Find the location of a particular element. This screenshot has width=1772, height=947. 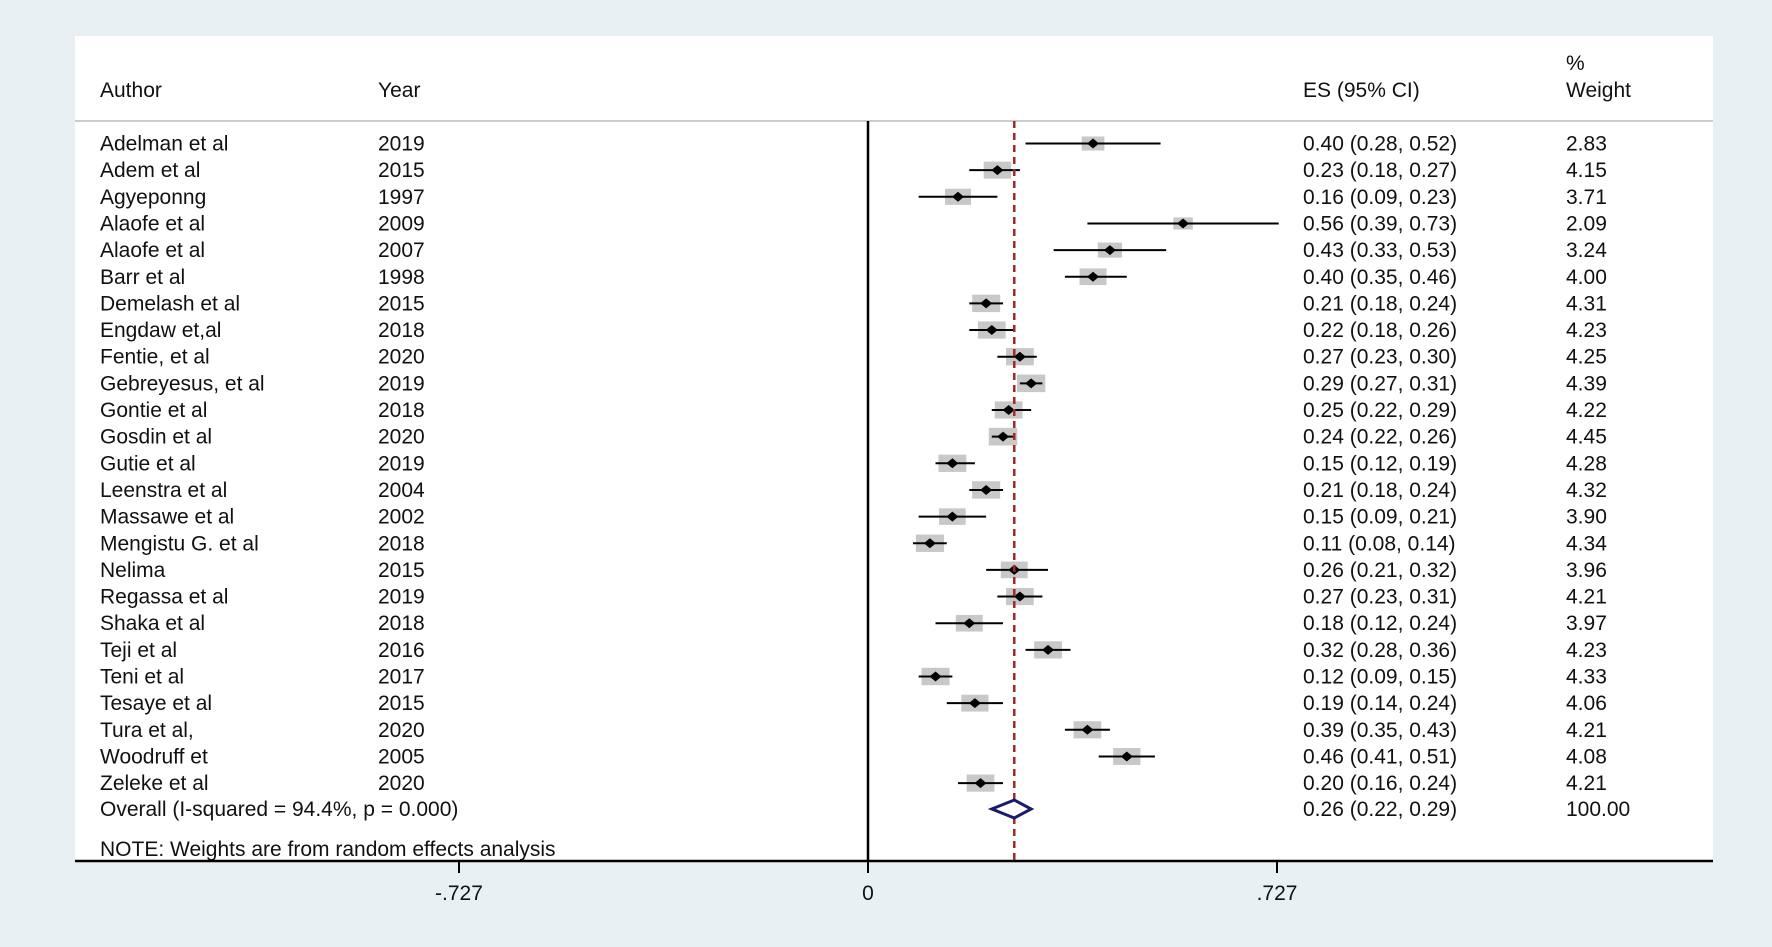

study-es-label: 0.32 (0.28, 0.36) is located at coordinates (1380, 650).